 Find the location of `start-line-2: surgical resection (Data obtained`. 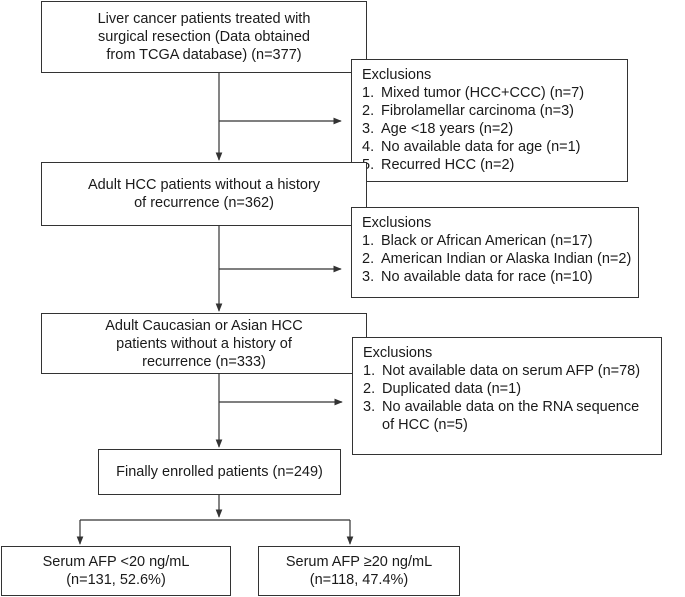

start-line-2: surgical resection (Data obtained is located at coordinates (204, 37).